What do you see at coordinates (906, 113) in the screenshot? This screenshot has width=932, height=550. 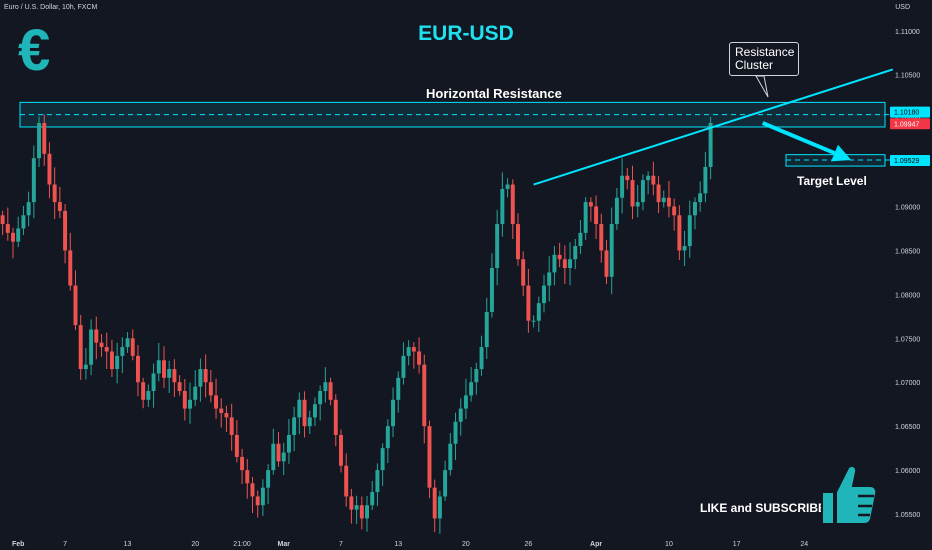 I see `price-label-text: 1.10180` at bounding box center [906, 113].